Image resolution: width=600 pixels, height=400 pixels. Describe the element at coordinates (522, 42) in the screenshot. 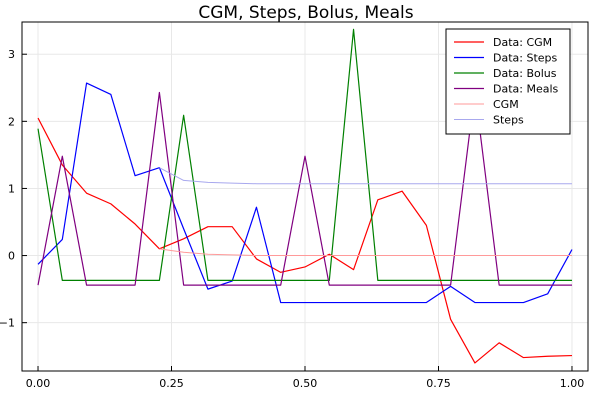

I see `legend-label: Data: CGM` at that location.